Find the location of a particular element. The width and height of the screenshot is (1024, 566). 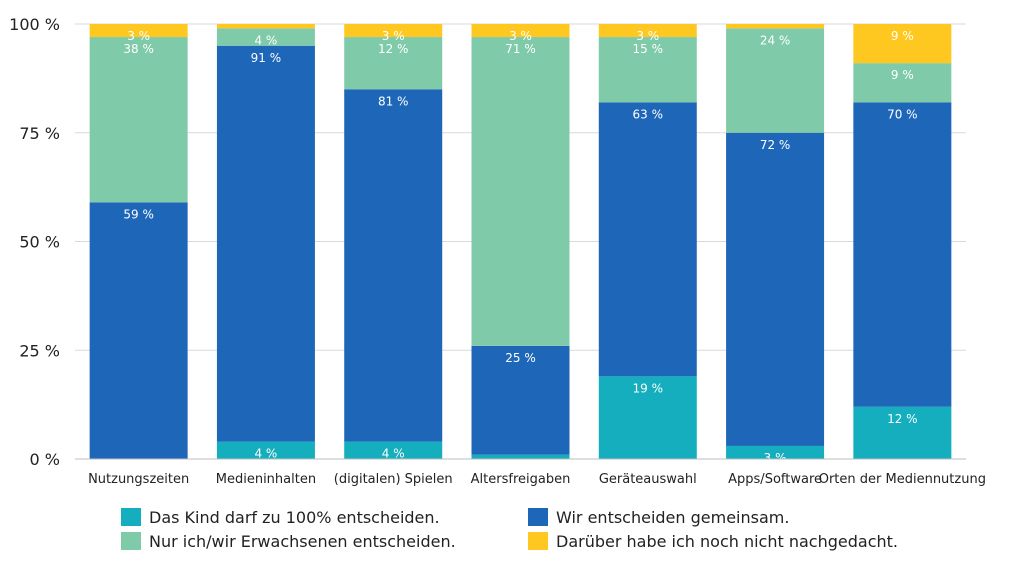

data-label: 19 % is located at coordinates (648, 388).